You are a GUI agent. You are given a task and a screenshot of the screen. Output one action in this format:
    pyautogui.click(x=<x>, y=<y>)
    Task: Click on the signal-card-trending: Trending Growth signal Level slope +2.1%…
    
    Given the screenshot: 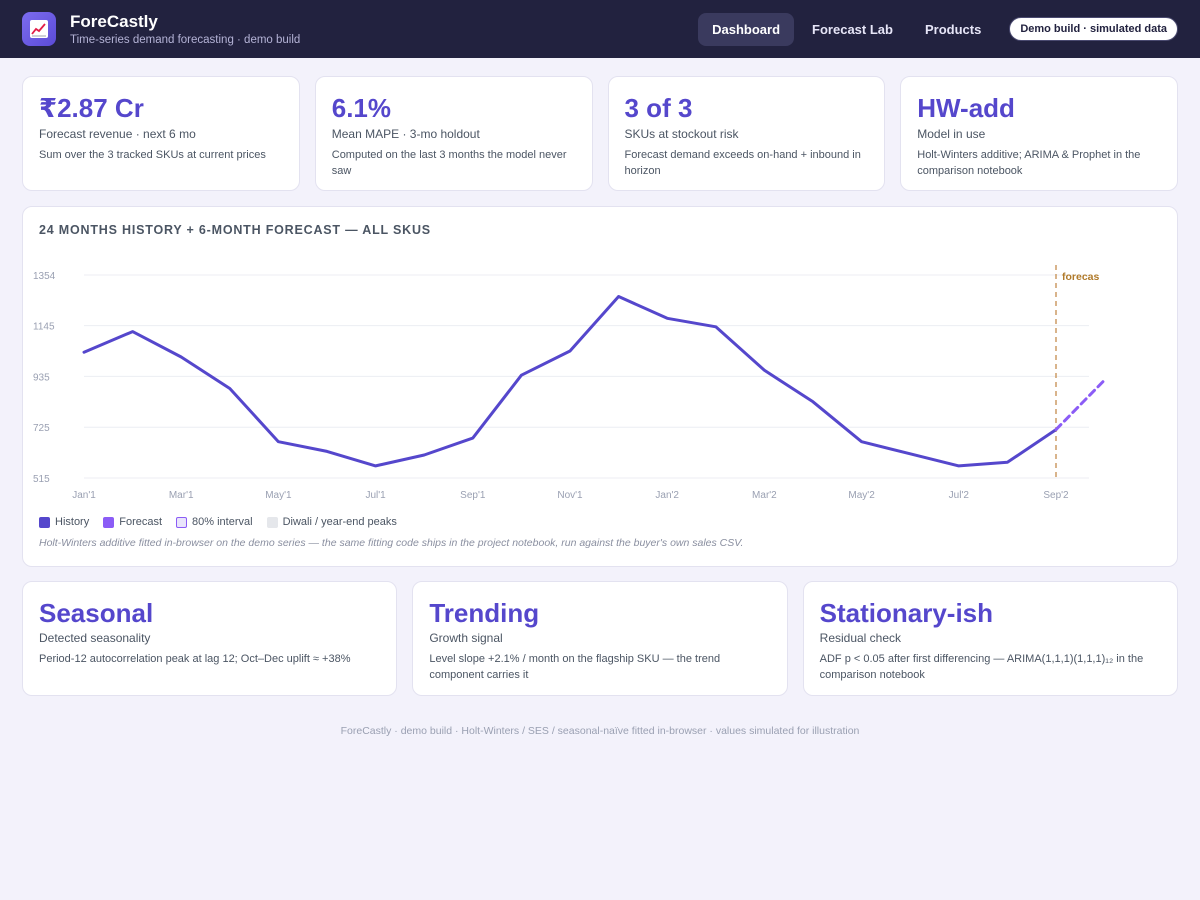 What is the action you would take?
    pyautogui.click(x=600, y=638)
    